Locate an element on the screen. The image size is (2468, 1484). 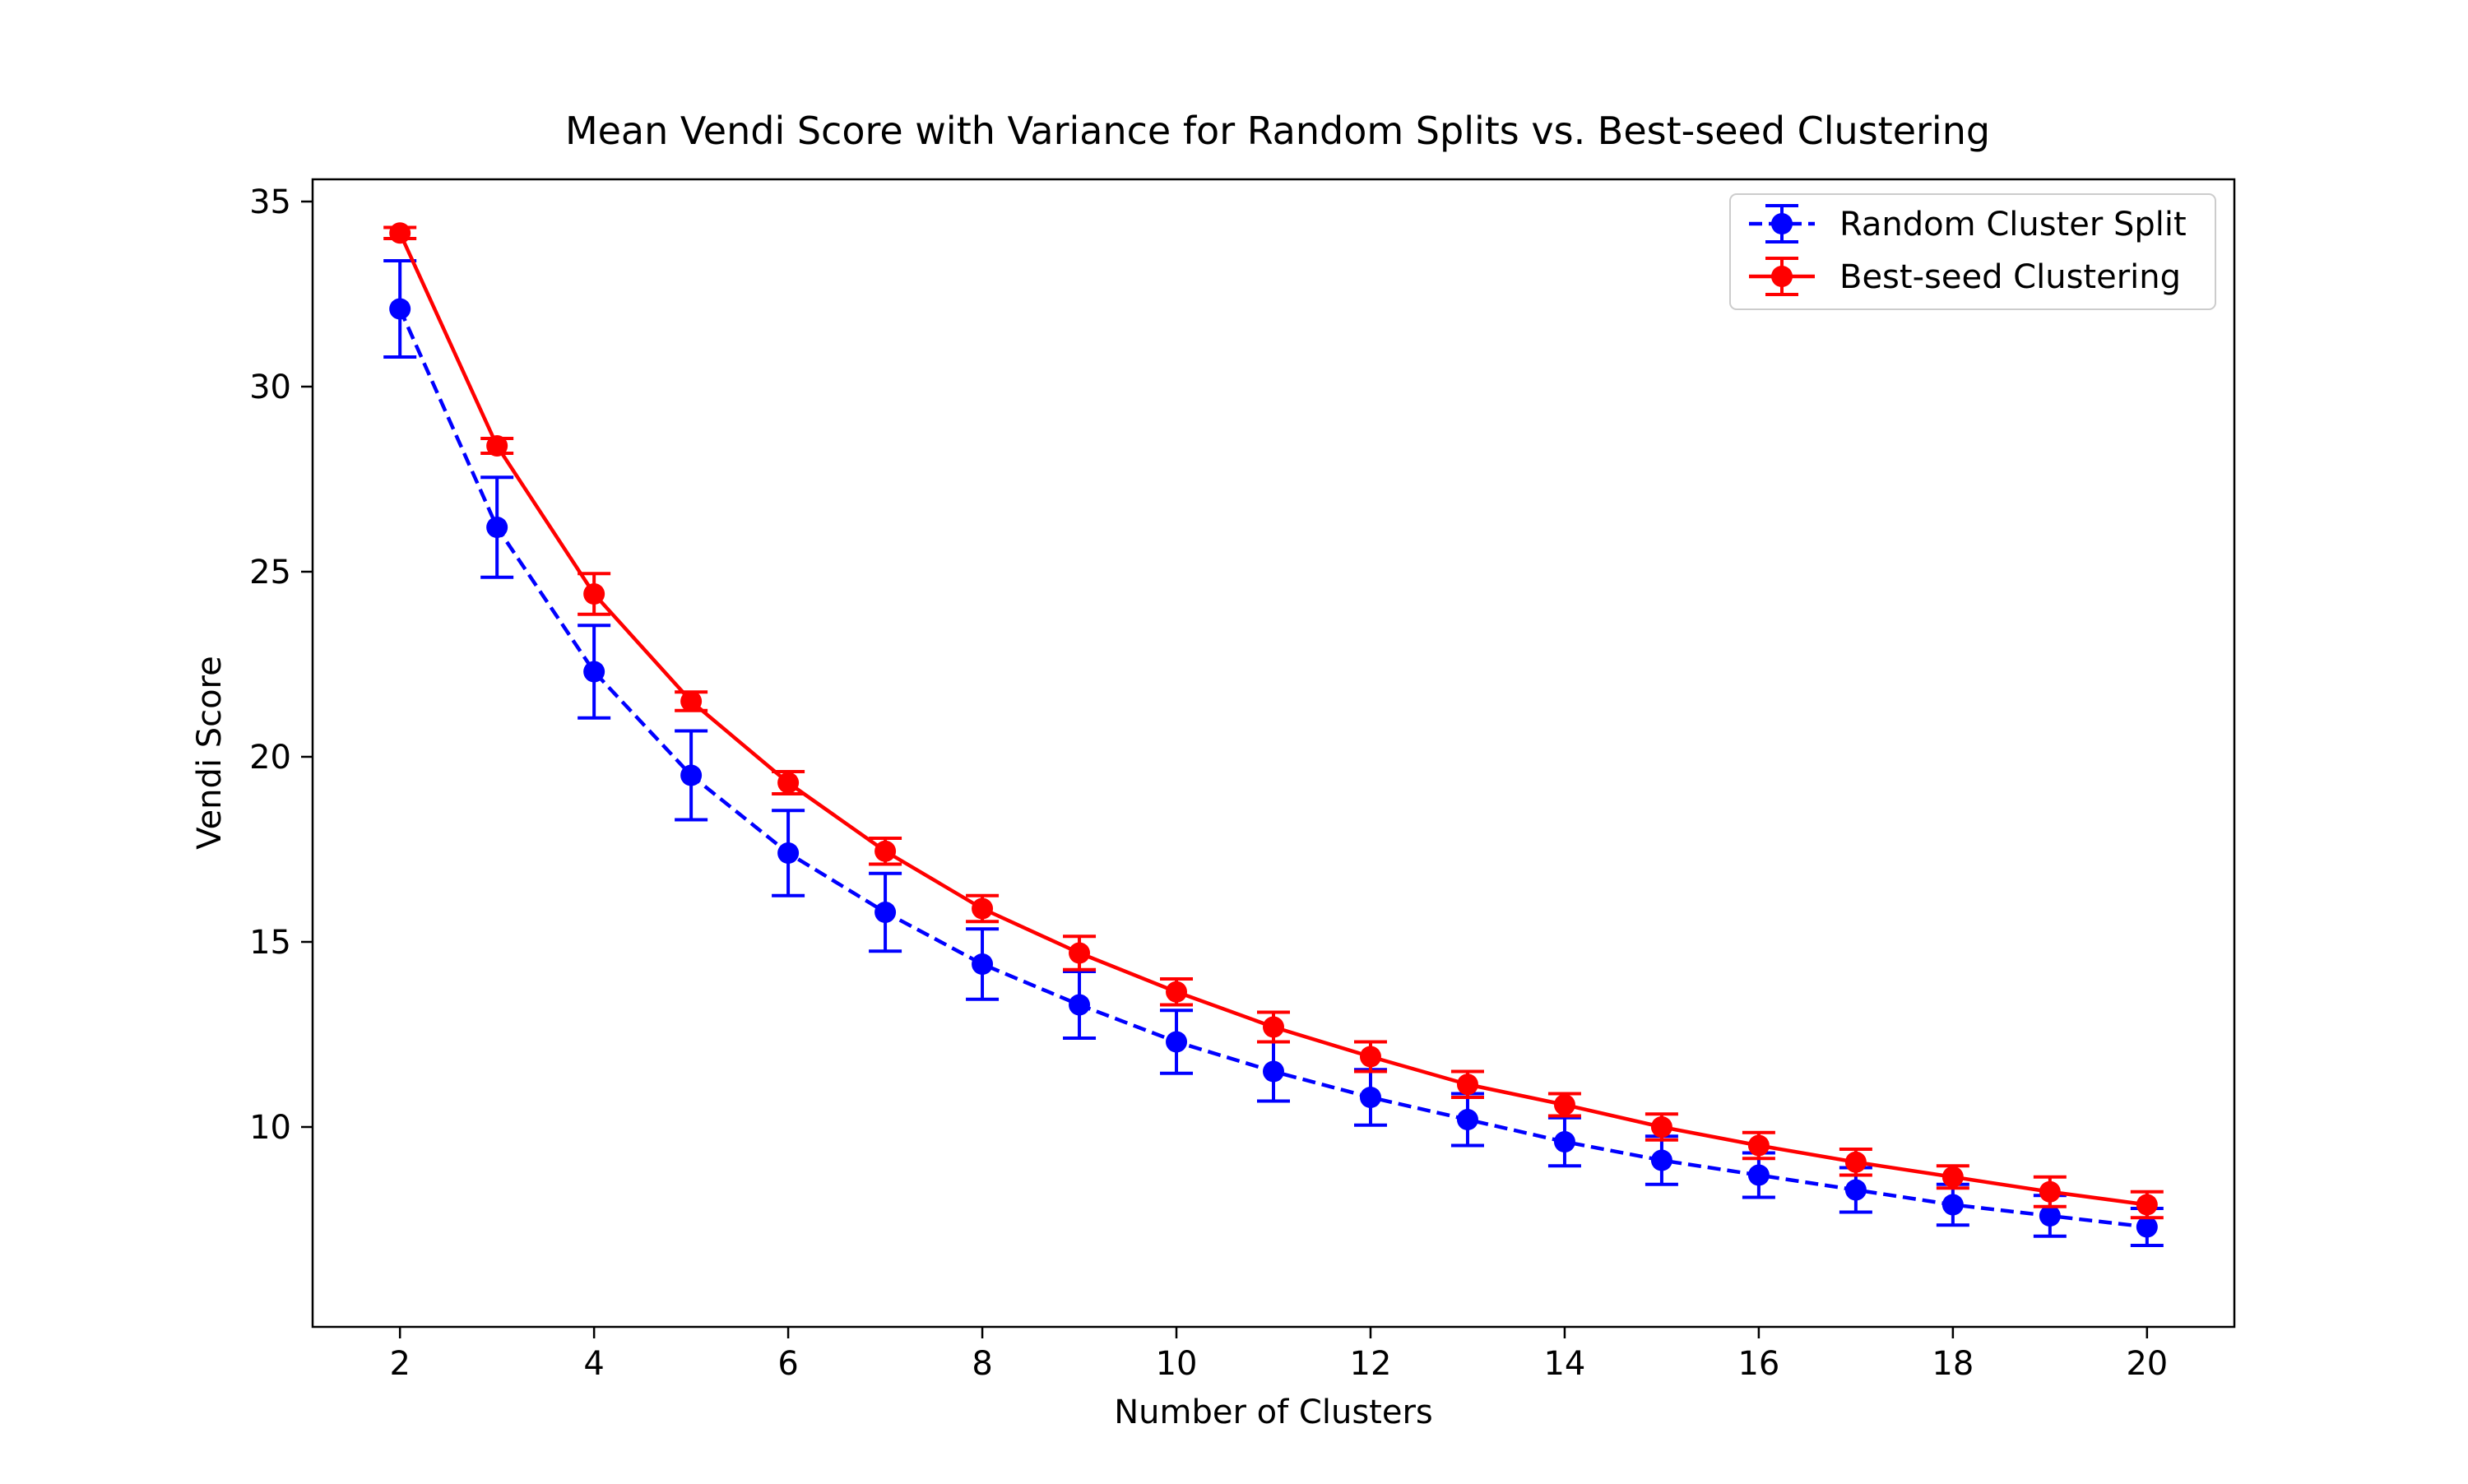
x-tick-label: 18 is located at coordinates (1953, 1364).